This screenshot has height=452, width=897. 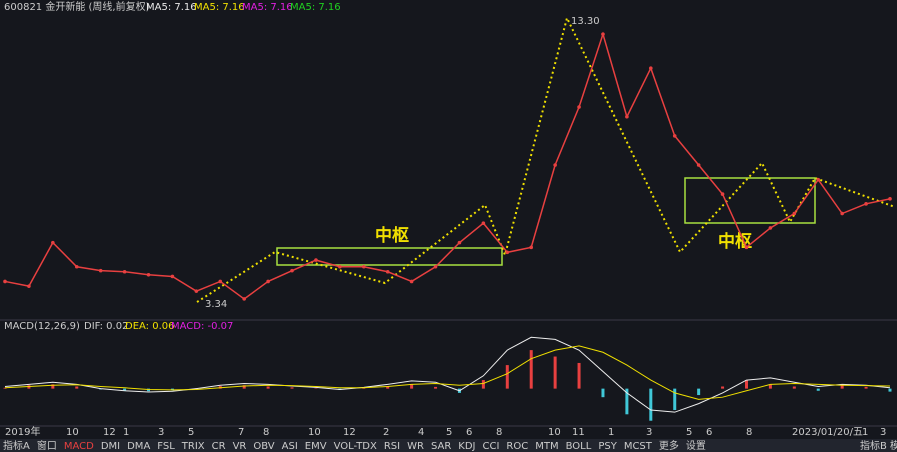 I want to click on tab: CR, so click(x=219, y=446).